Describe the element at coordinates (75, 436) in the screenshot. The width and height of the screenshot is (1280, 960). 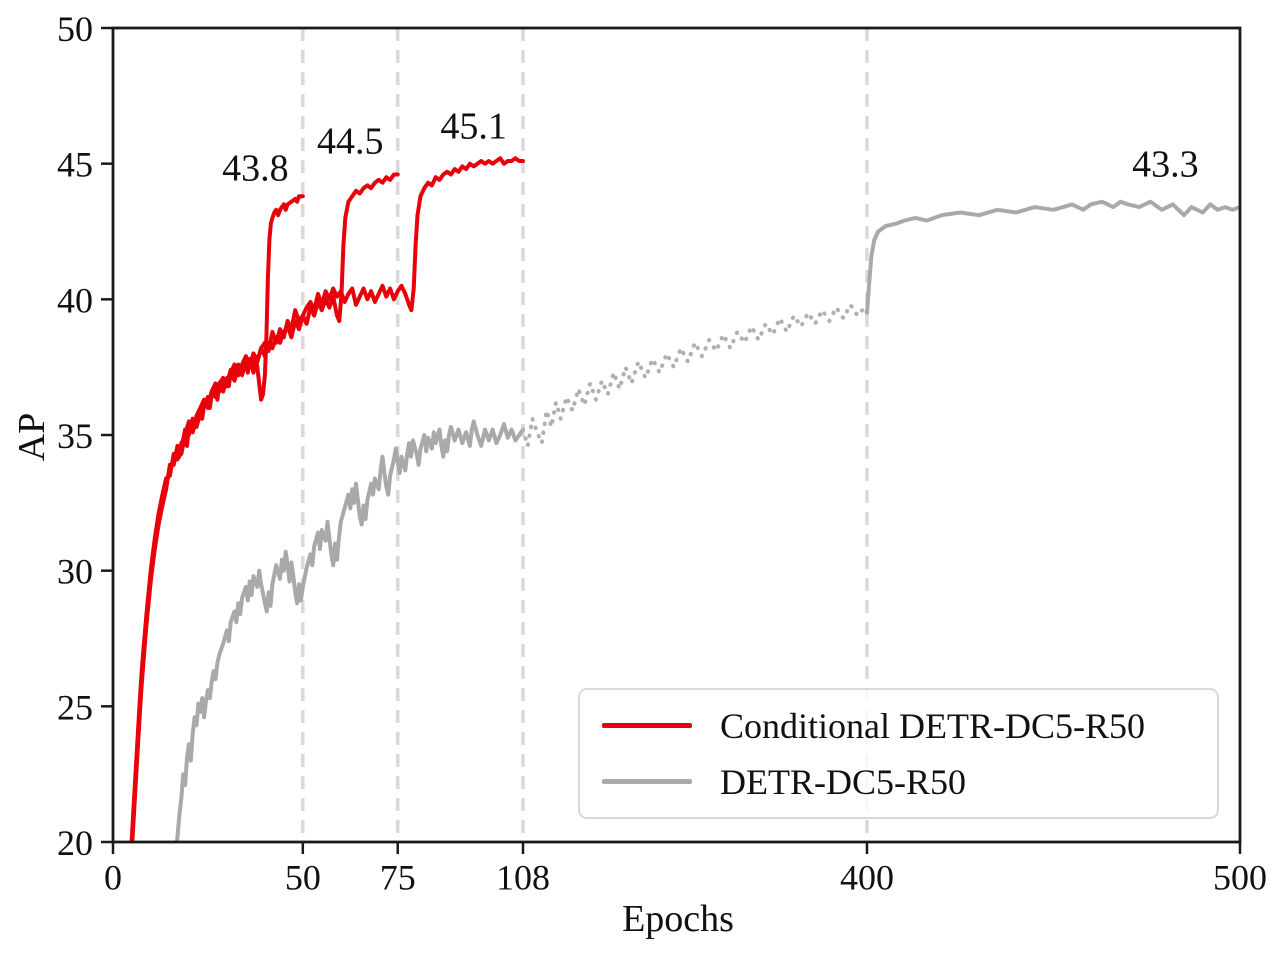
I see `y-tick-label-35: 35` at that location.